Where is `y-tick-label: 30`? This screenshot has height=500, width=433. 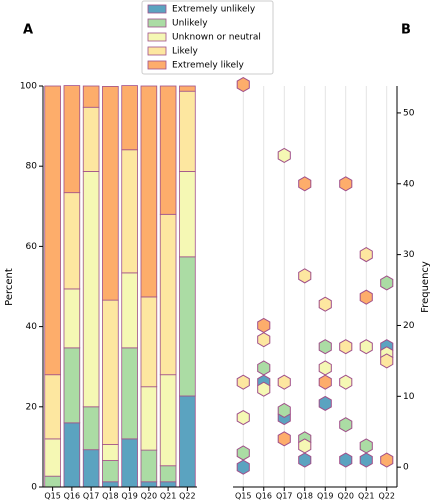 y-tick-label: 30 is located at coordinates (409, 255).